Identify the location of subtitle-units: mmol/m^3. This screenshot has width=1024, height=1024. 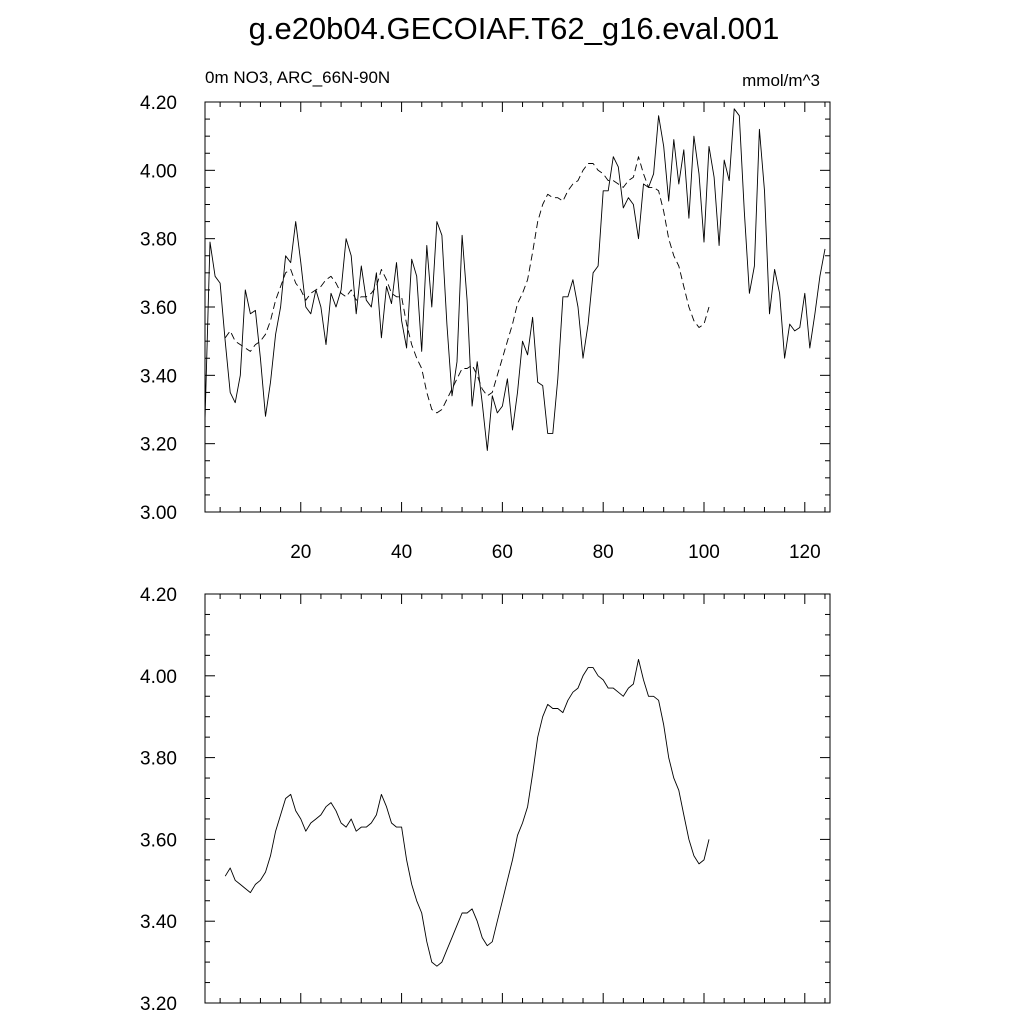
(781, 80).